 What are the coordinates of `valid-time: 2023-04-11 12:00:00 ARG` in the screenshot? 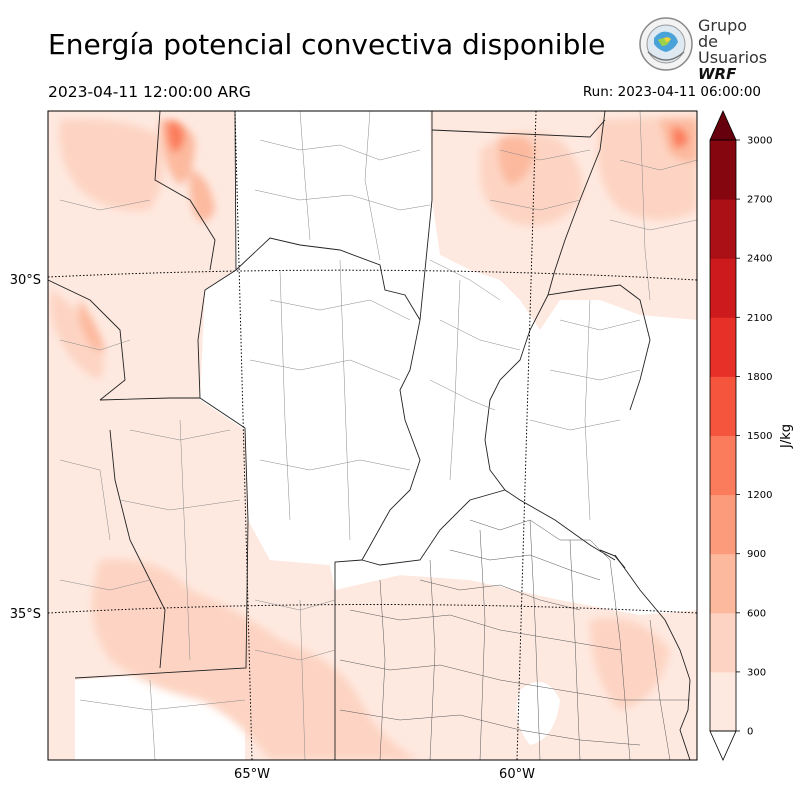 It's located at (149, 92).